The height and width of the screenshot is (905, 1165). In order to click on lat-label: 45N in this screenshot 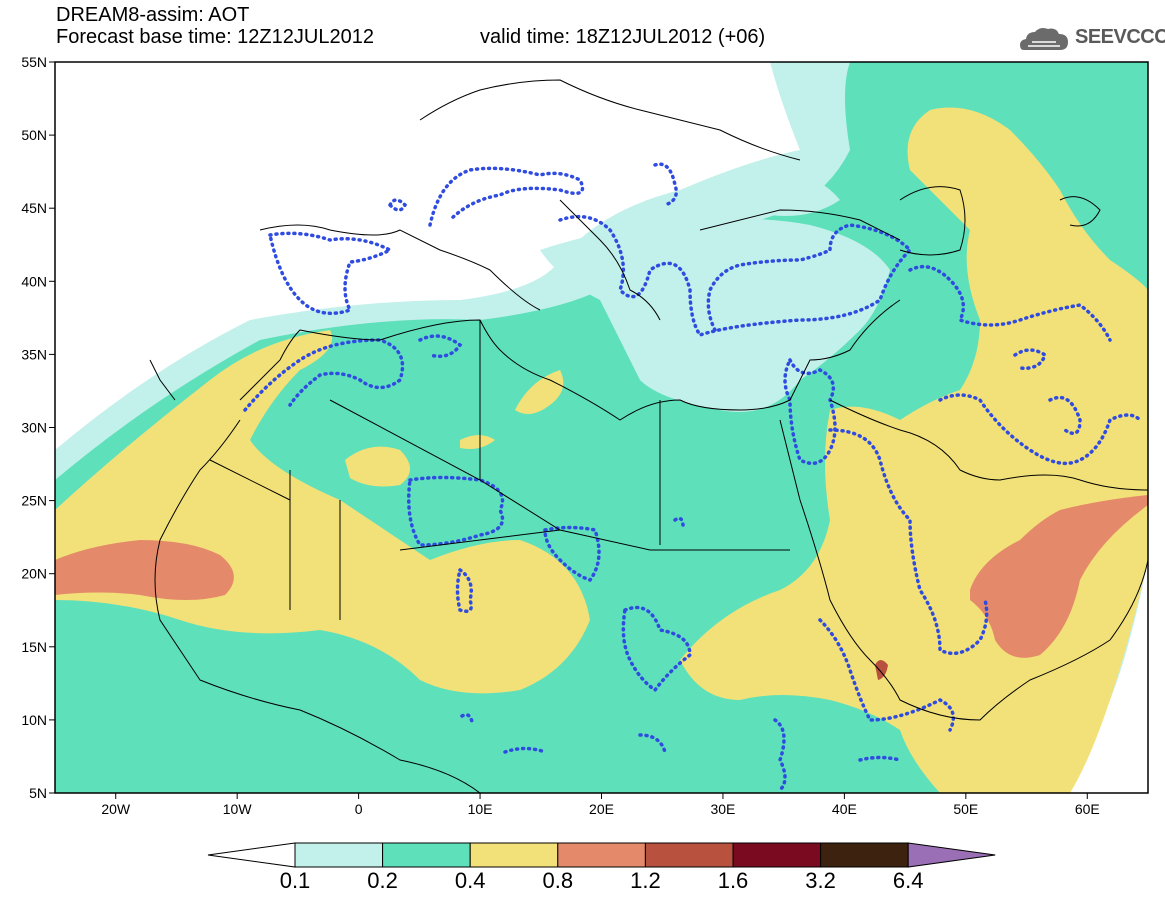, I will do `click(34, 208)`.